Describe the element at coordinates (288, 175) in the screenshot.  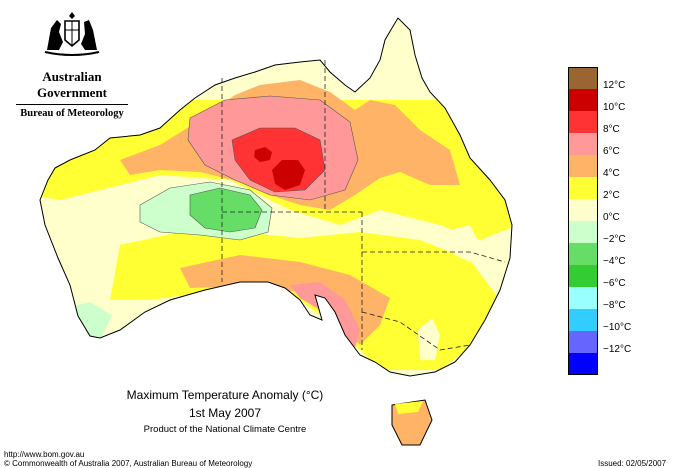
I see `zone-10-12c-a` at that location.